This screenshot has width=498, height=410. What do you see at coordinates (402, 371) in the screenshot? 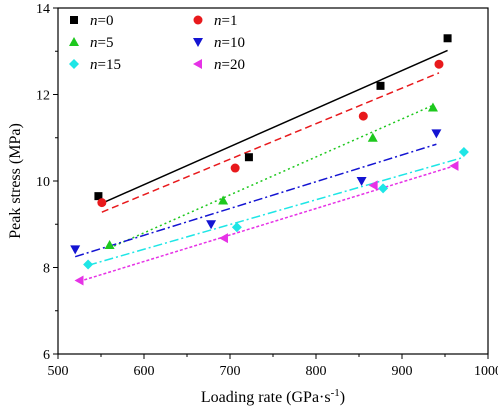
I see `x-tick-label: 900` at bounding box center [402, 371].